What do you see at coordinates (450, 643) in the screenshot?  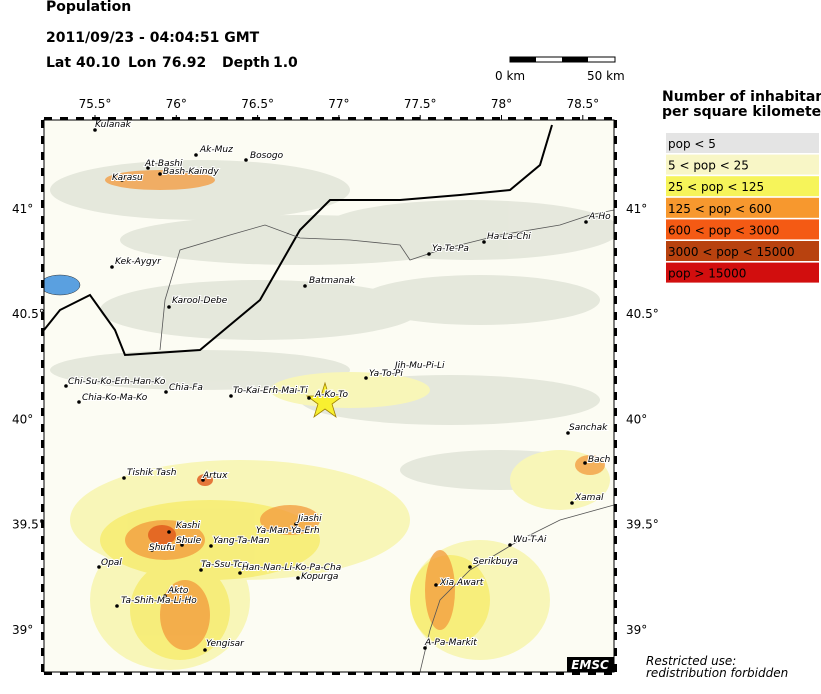 I see `place-label: A-Pa-Markit` at bounding box center [450, 643].